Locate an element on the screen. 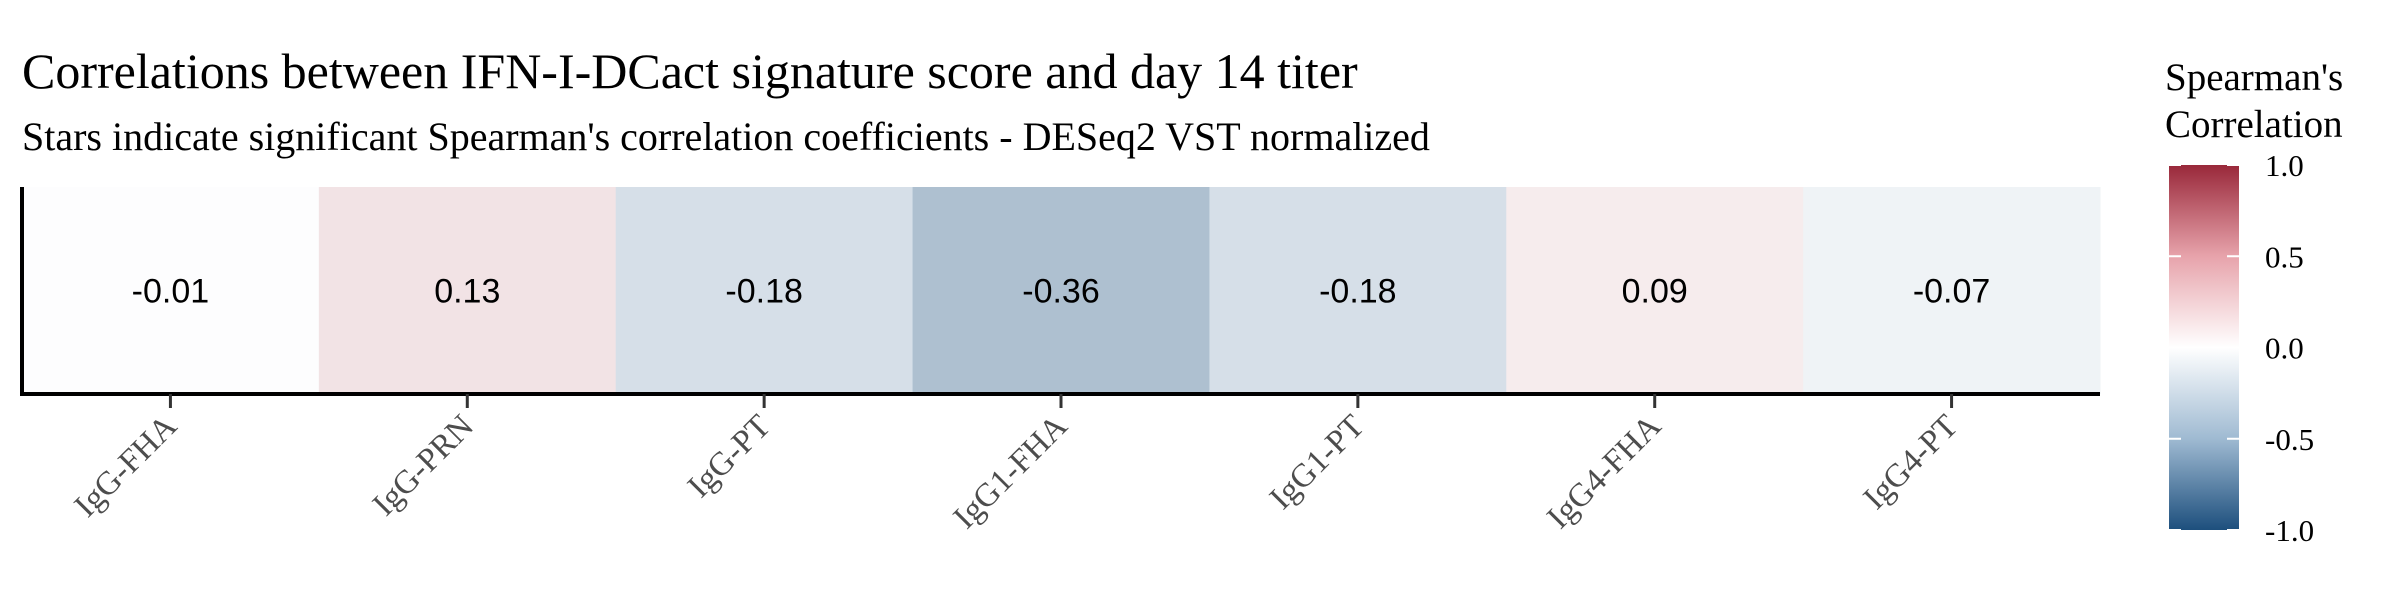  x-tick-label: IgG1-PT is located at coordinates (1317, 462).